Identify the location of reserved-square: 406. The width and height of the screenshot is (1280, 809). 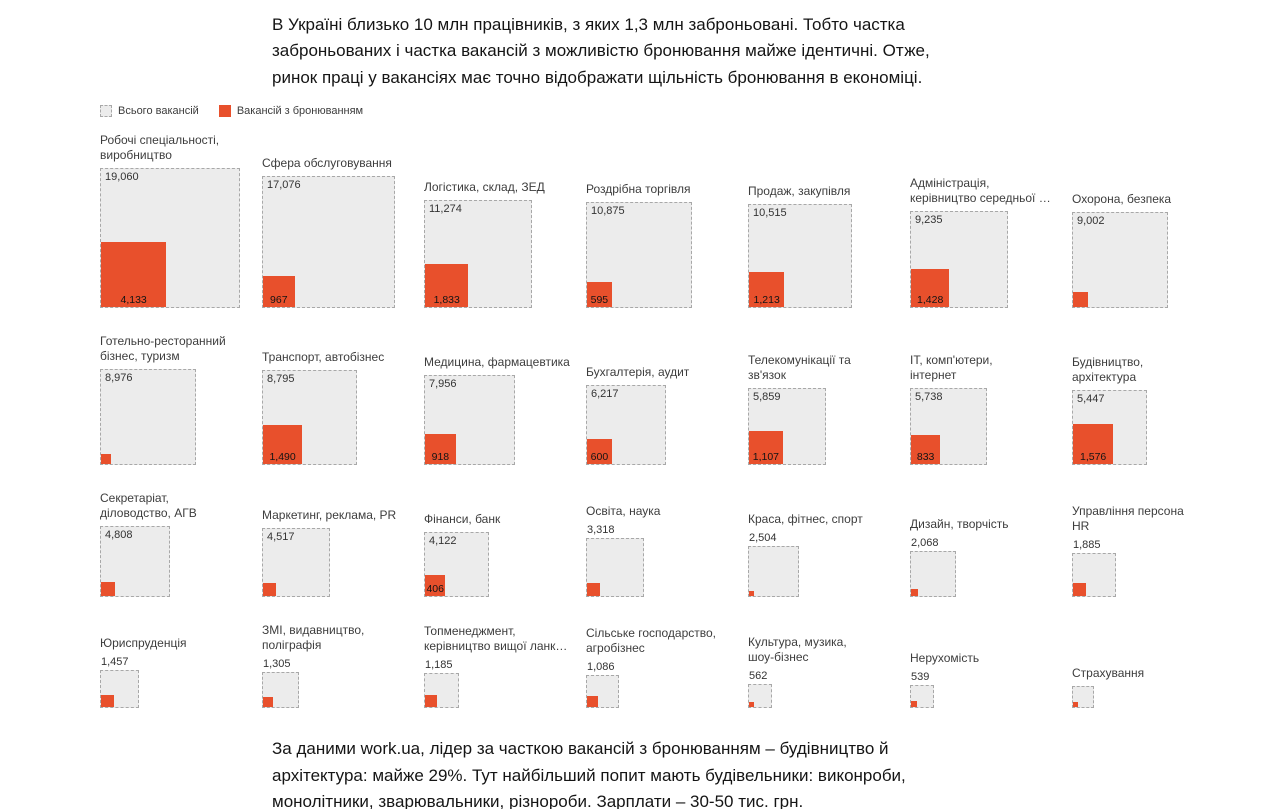
(435, 585).